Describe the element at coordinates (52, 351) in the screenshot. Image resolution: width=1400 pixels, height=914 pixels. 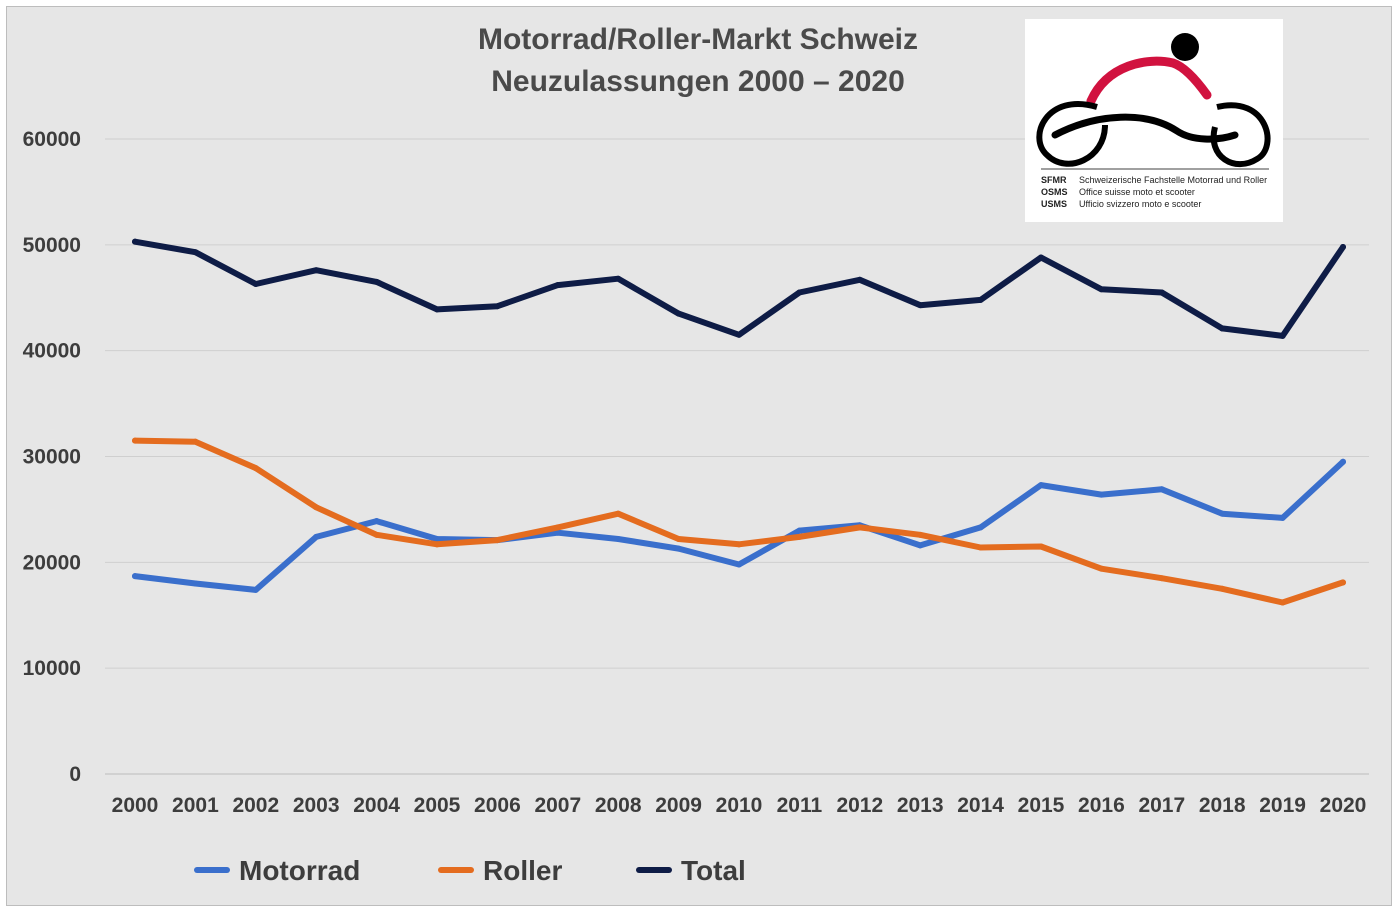
I see `y-tick-label-40000: 40000` at that location.